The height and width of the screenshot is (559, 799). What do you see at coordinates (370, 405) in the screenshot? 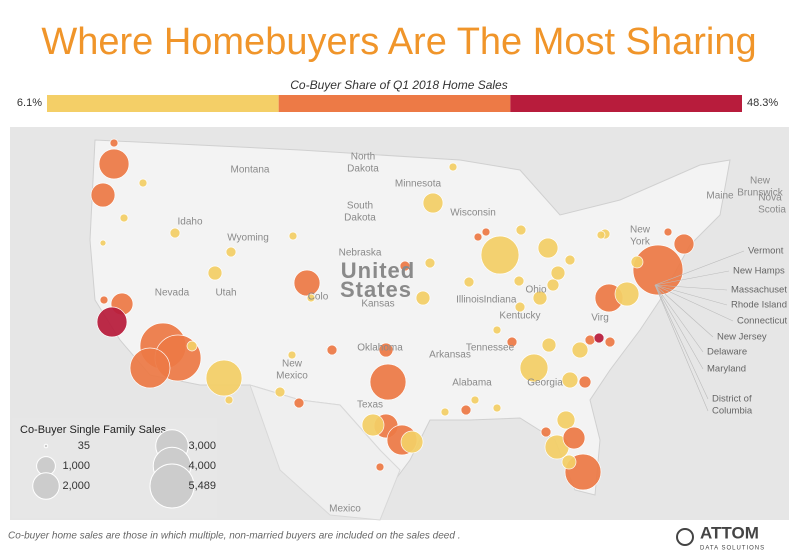
I see `map-label: Texas` at bounding box center [370, 405].